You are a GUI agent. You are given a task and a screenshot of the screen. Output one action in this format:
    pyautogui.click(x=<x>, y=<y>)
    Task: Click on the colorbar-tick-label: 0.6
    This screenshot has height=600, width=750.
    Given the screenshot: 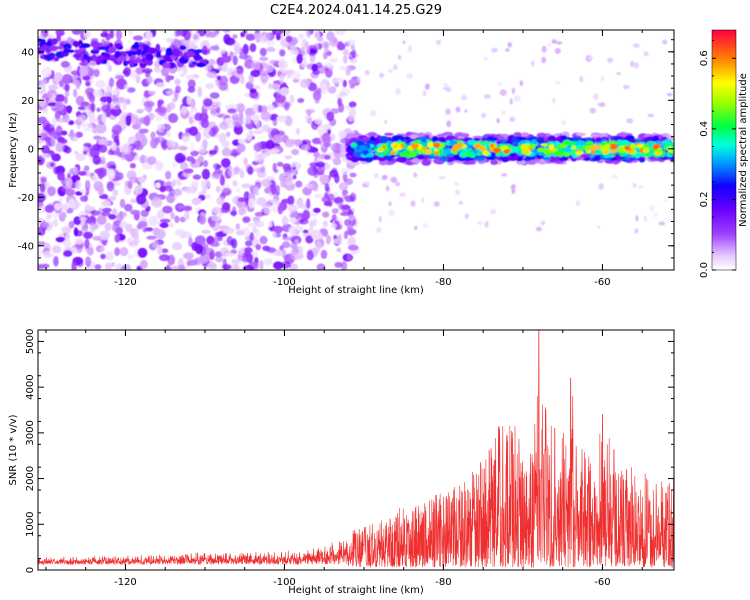 What is the action you would take?
    pyautogui.click(x=704, y=58)
    